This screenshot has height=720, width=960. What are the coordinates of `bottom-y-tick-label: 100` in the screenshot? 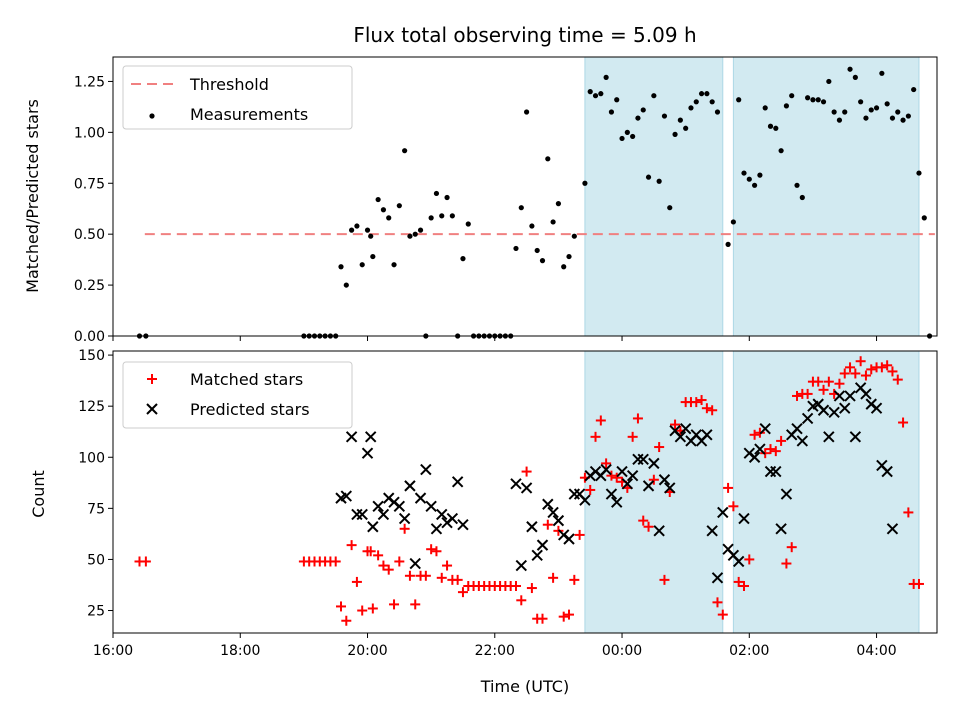 It's located at (91, 458).